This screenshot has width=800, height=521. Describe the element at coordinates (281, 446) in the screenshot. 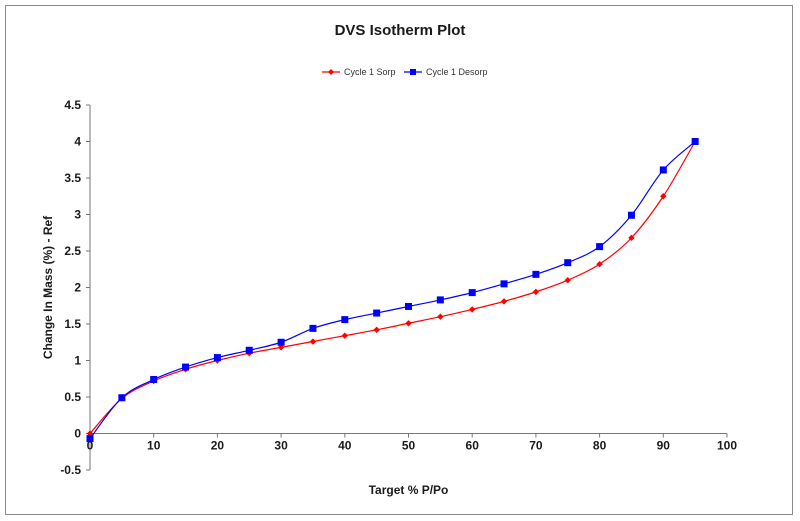

I see `x-tick-label: 30` at that location.